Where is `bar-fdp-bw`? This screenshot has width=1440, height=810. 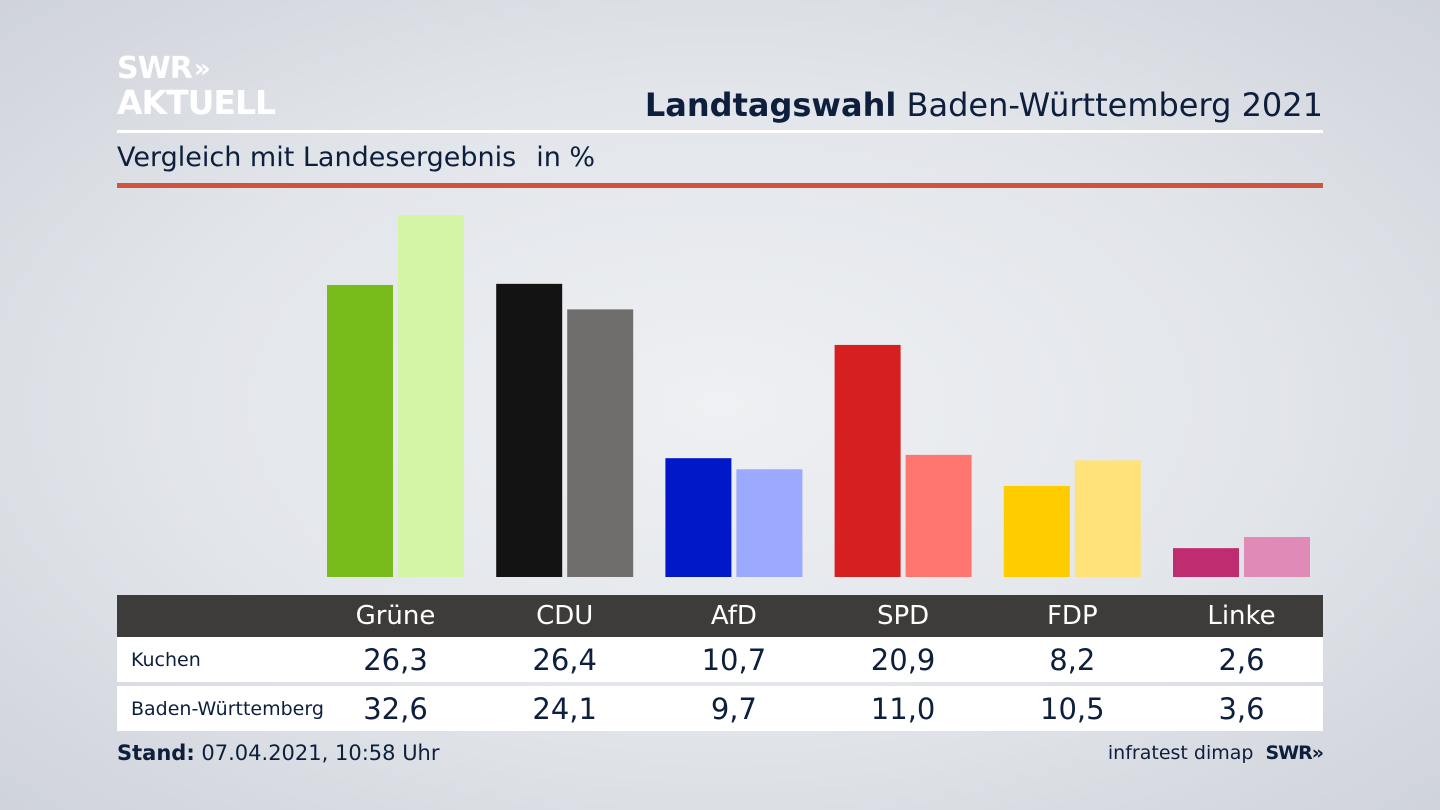
bar-fdp-bw is located at coordinates (1107, 518).